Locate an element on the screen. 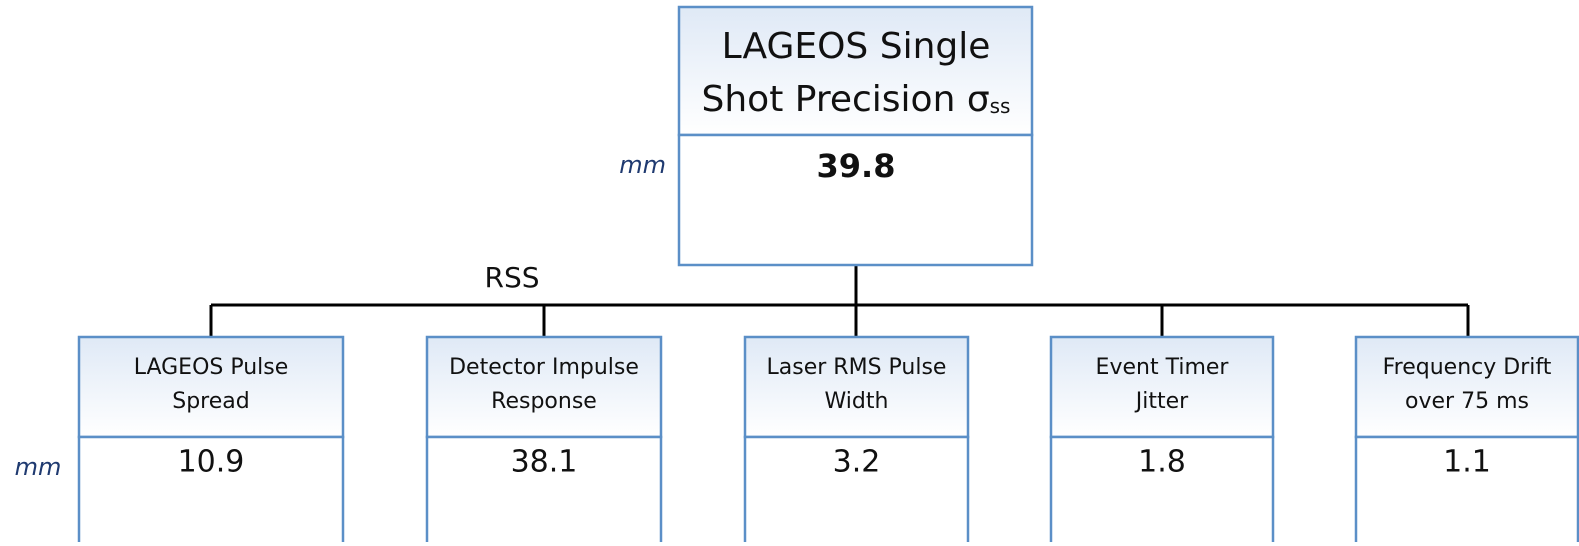 The image size is (1579, 546). root-unit: mm is located at coordinates (642, 165).